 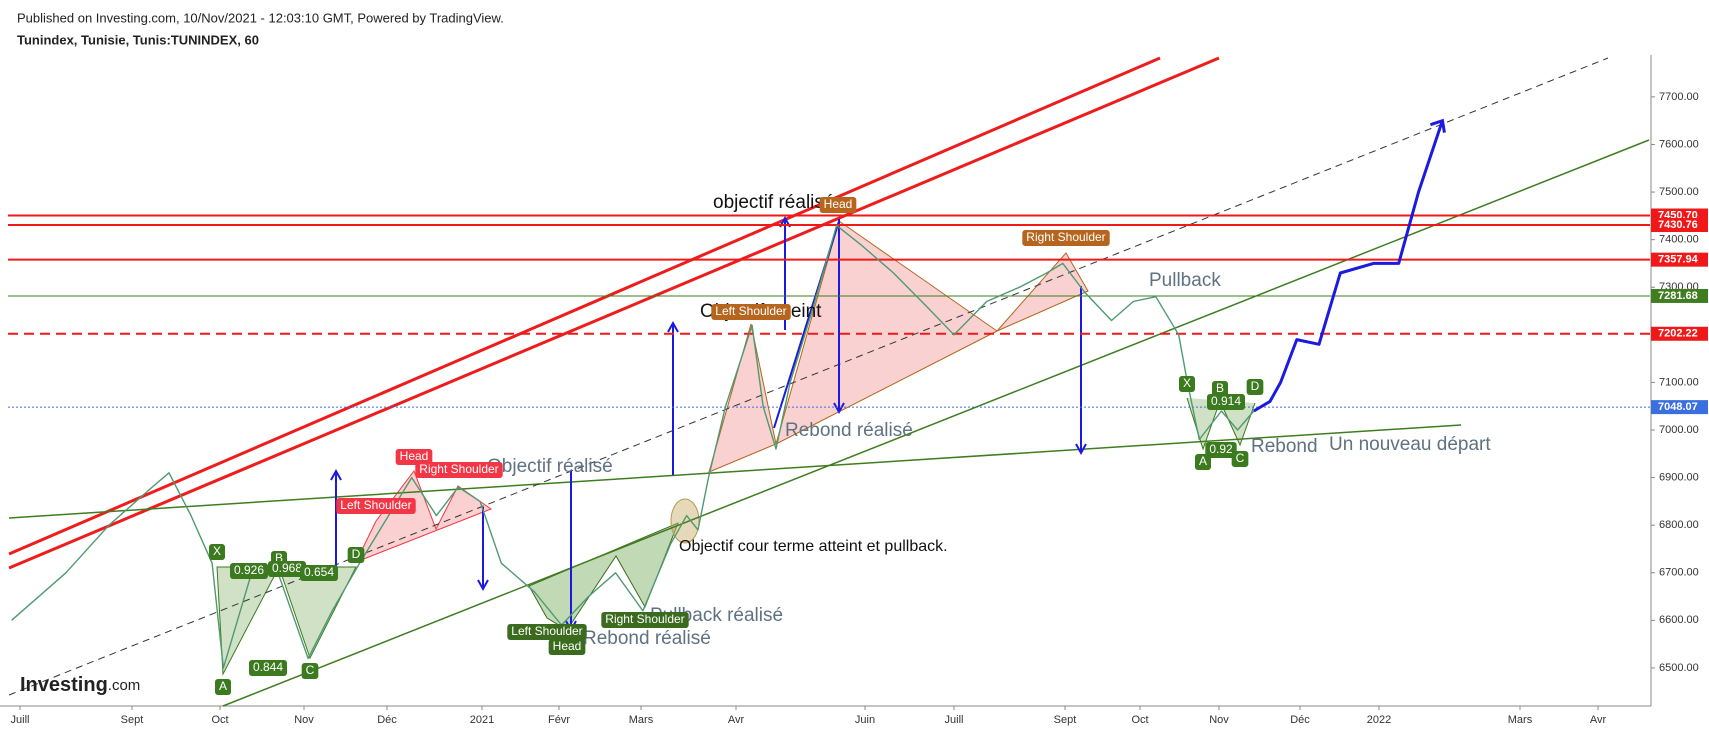 What do you see at coordinates (1679, 525) in the screenshot?
I see `y-tick-label: 6800.00` at bounding box center [1679, 525].